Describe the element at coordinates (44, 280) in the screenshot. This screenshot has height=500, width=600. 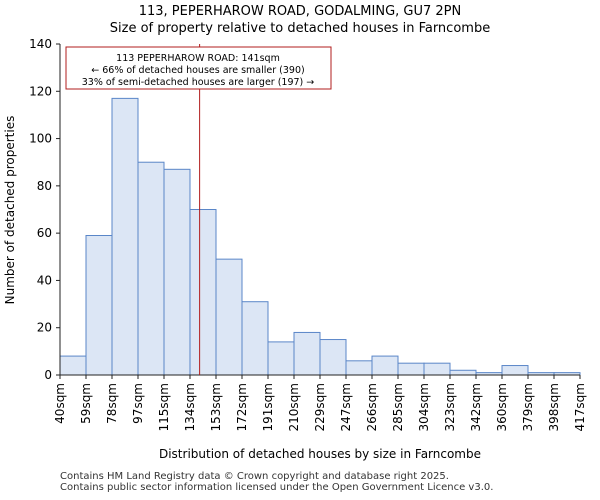
I see `y-tick-label: 40` at that location.